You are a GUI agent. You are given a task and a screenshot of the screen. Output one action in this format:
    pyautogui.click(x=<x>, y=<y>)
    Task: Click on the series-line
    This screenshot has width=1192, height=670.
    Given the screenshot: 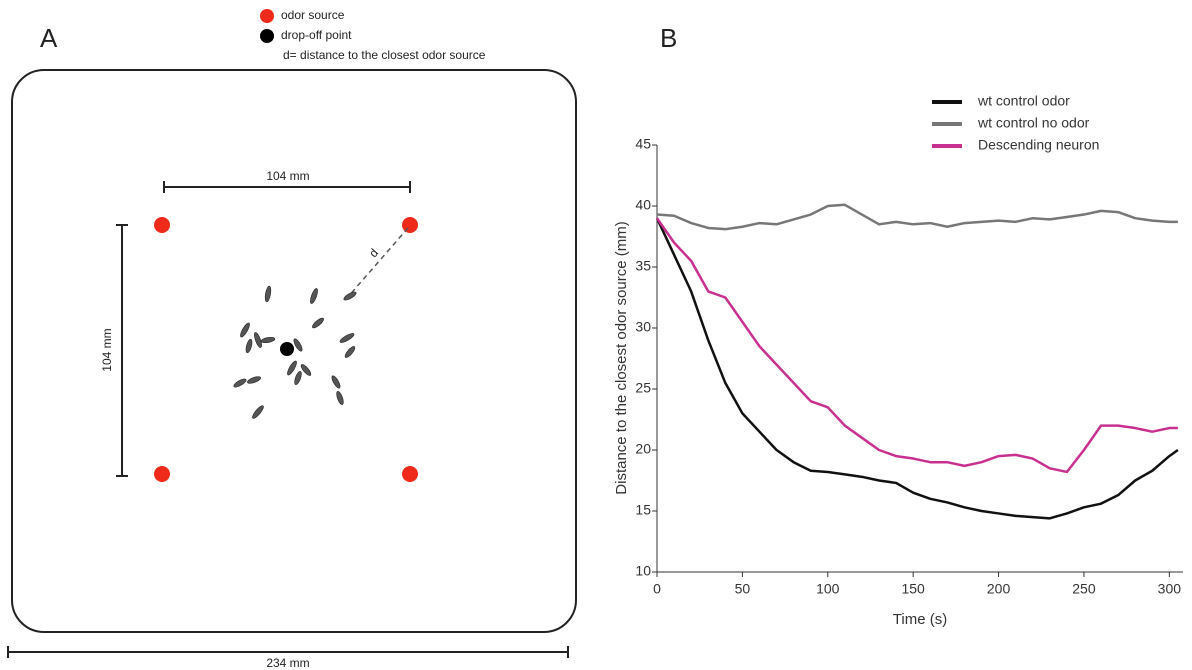 What is the action you would take?
    pyautogui.click(x=917, y=217)
    